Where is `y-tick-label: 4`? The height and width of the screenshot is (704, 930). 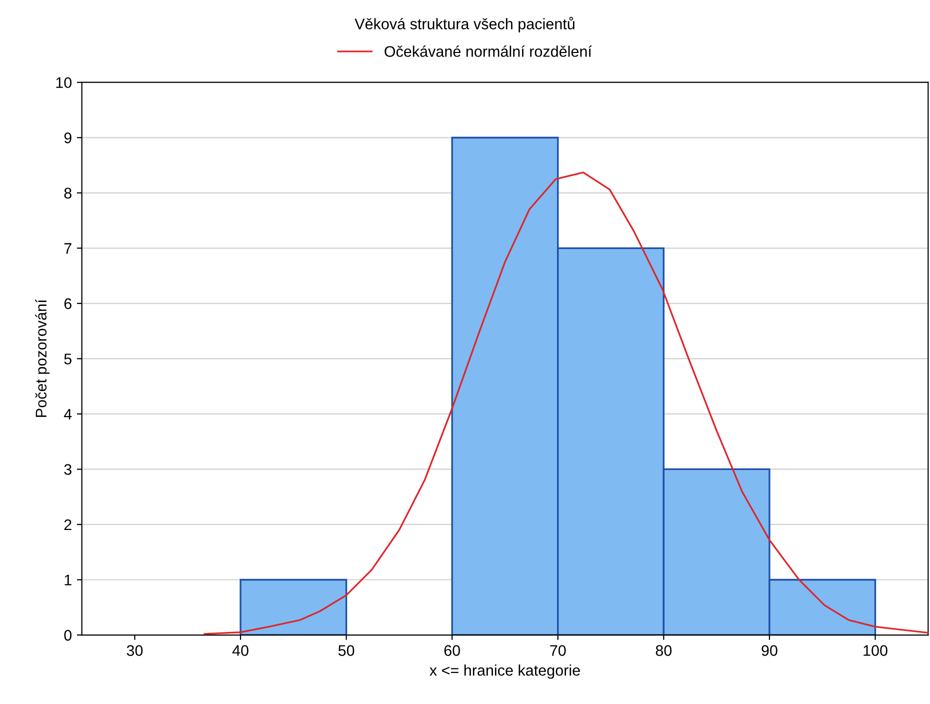 y-tick-label: 4 is located at coordinates (68, 414).